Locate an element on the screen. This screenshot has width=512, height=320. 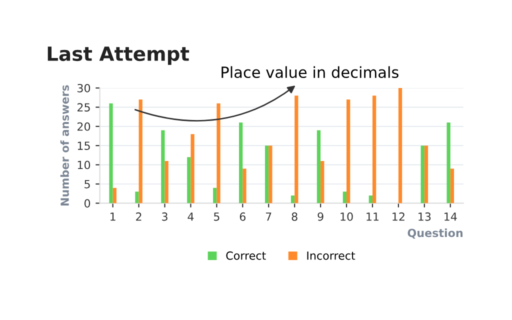
y-tick-label: 0 is located at coordinates (87, 203).